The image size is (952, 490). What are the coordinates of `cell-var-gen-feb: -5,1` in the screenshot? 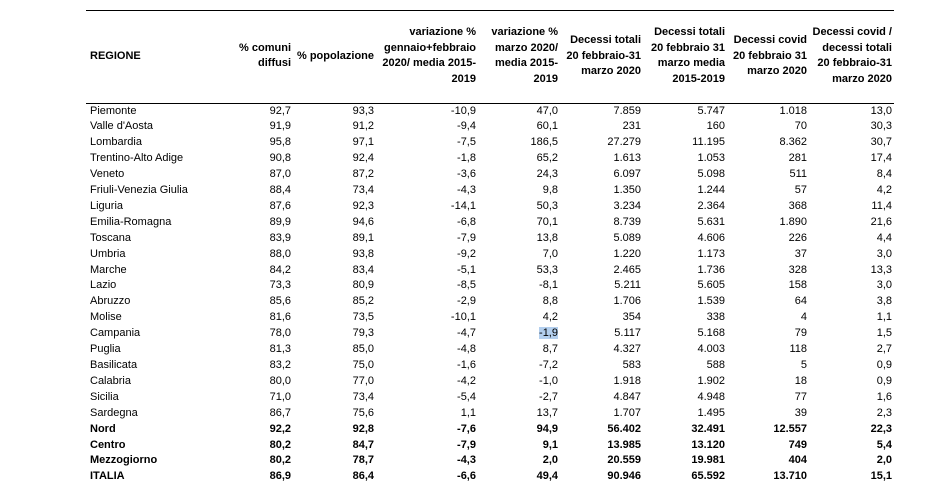 It's located at (466, 269).